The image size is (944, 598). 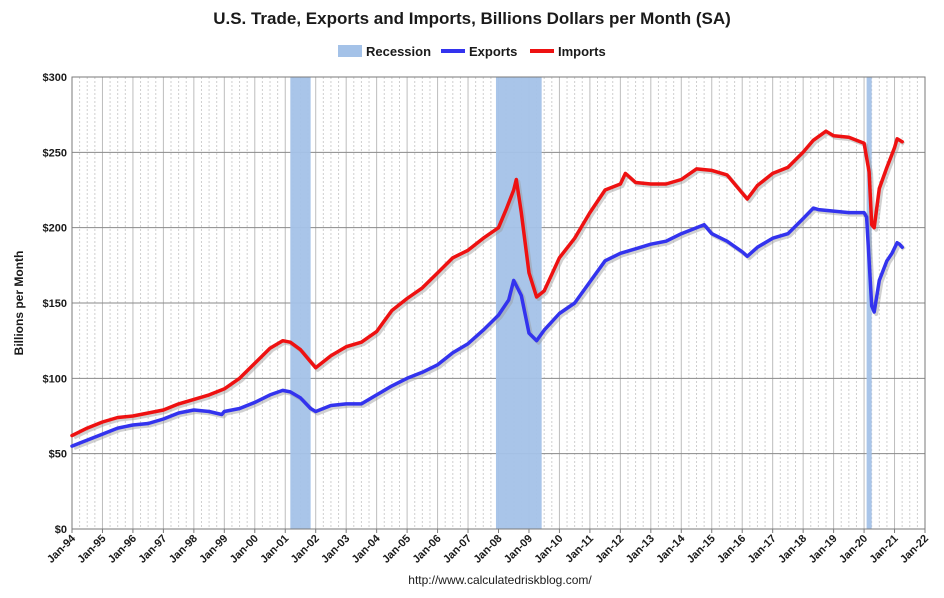 What do you see at coordinates (91, 549) in the screenshot?
I see `x-tick-label: Jan-95` at bounding box center [91, 549].